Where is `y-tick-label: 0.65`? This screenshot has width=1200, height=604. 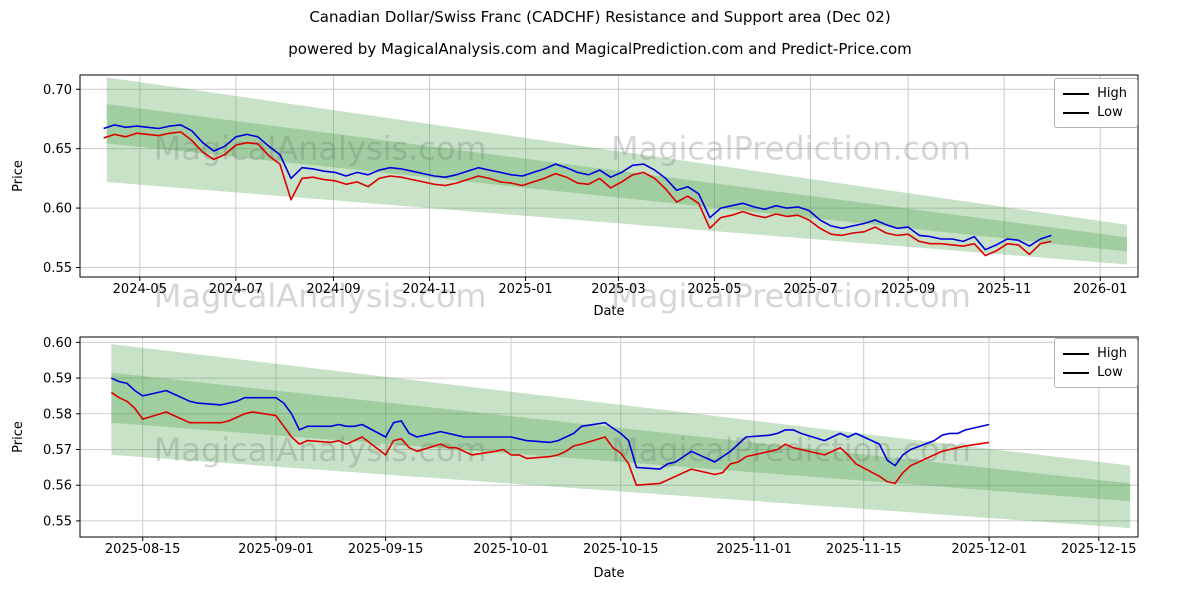 y-tick-label: 0.65 is located at coordinates (57, 149).